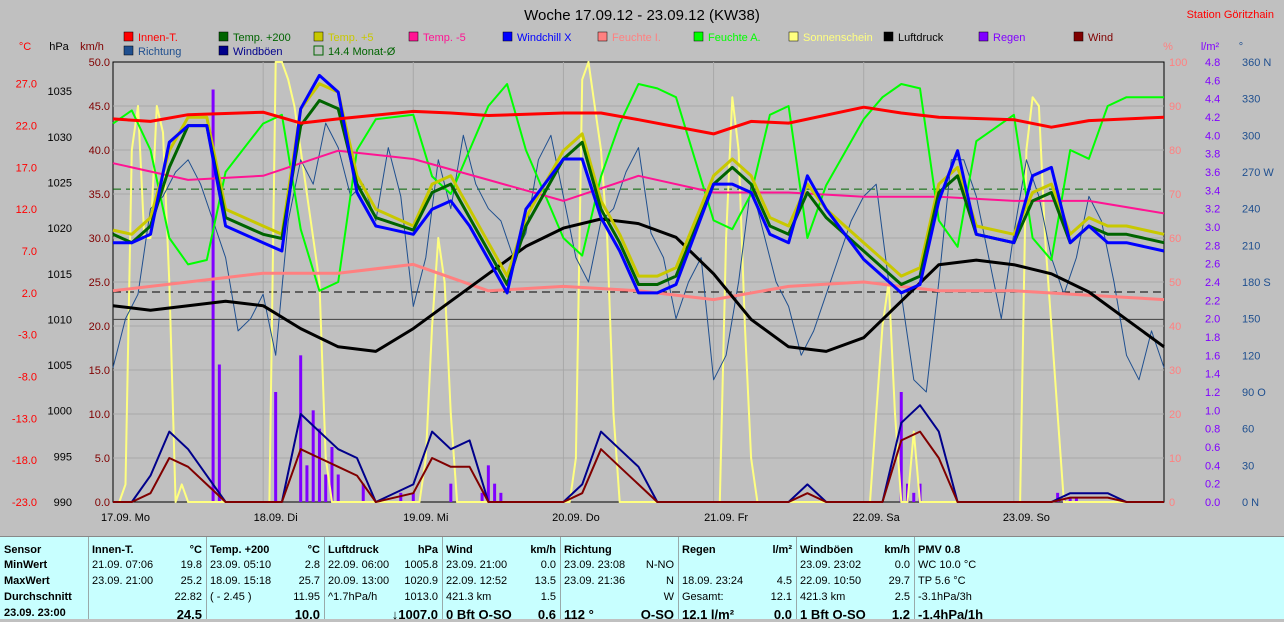 This screenshot has width=1284, height=622. I want to click on stats-cell-left: -3.1hPa/3h, so click(945, 597).